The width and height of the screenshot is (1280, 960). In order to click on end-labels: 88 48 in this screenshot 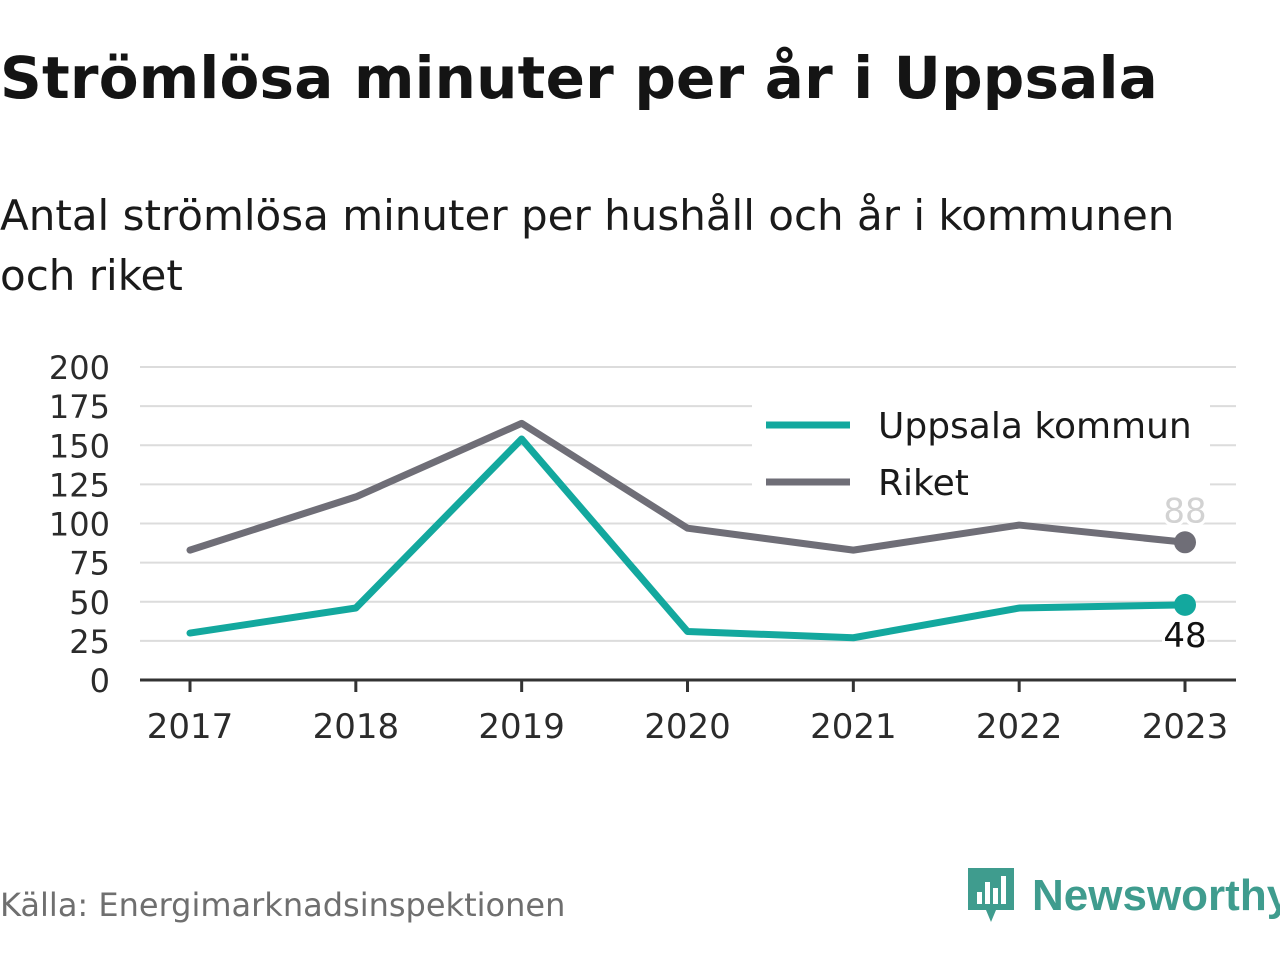, I will do `click(1184, 573)`.